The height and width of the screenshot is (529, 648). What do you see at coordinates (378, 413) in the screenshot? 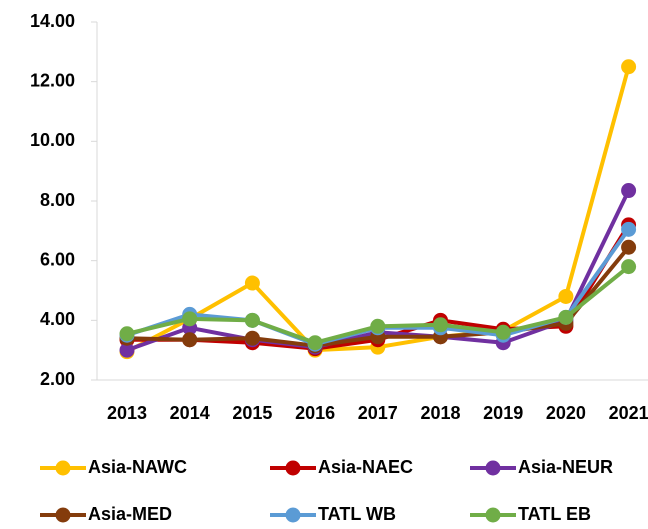
I see `x-tick-label: 2017` at bounding box center [378, 413].